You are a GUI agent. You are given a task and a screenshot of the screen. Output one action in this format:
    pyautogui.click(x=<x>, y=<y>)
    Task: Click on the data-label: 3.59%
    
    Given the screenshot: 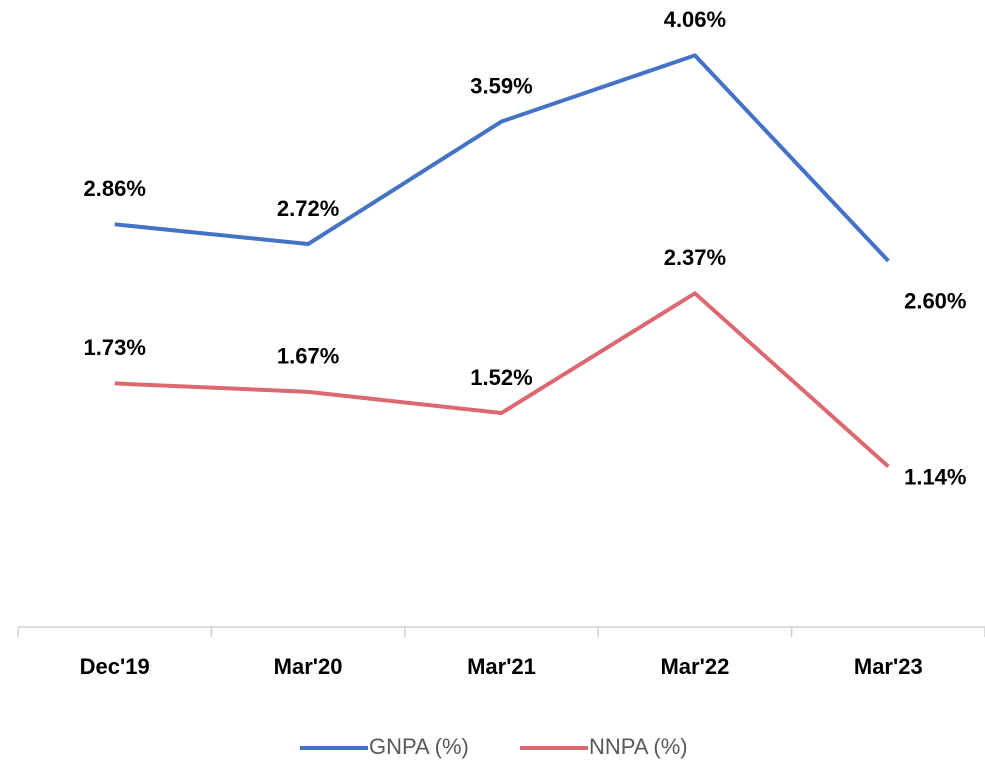 What is the action you would take?
    pyautogui.click(x=501, y=85)
    